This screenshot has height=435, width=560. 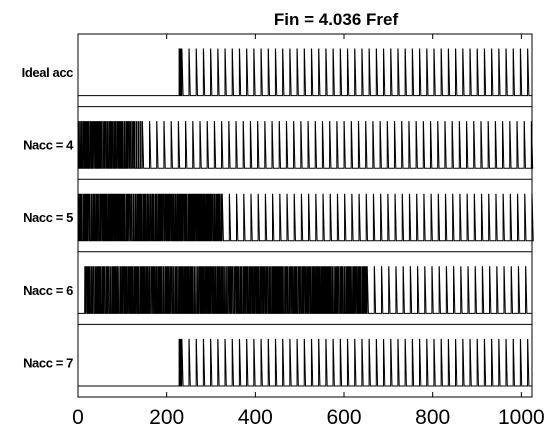 I want to click on chart-title: Fin = 4.036 Fref, so click(x=336, y=19).